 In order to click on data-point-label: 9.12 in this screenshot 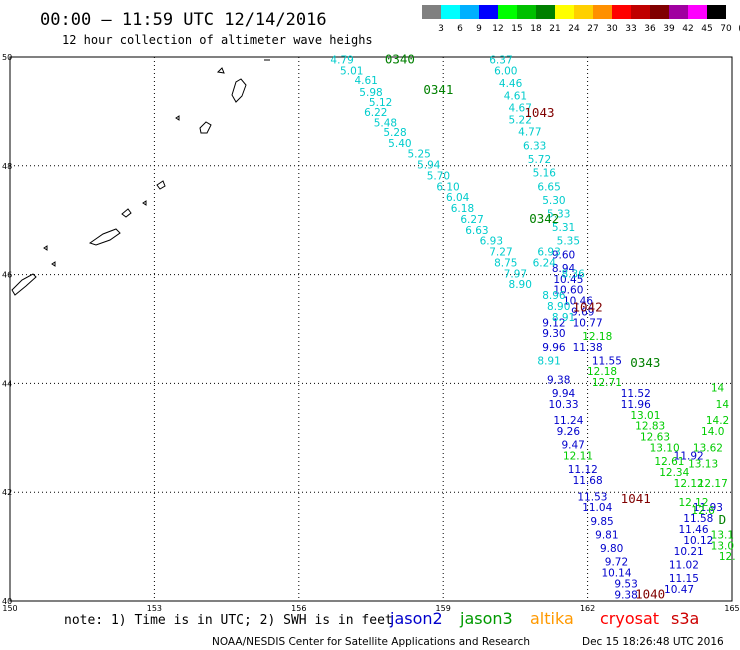, I will do `click(553, 323)`.